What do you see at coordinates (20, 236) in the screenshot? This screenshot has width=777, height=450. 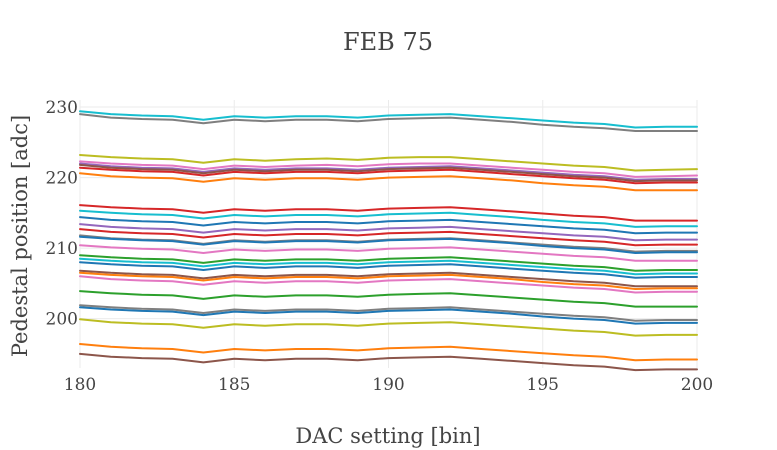 I see `y-axis-title: Pedestal position [adc]` at bounding box center [20, 236].